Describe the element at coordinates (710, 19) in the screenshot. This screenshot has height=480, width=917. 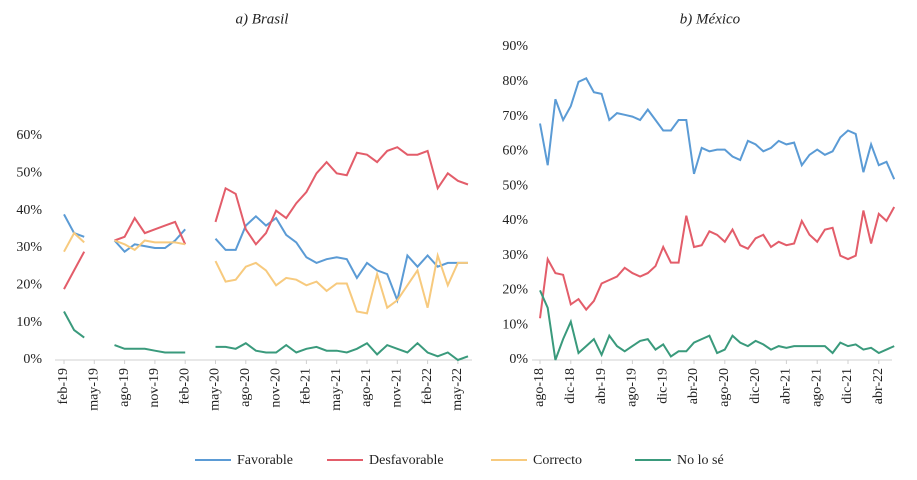
I see `chart-title: b) México` at that location.